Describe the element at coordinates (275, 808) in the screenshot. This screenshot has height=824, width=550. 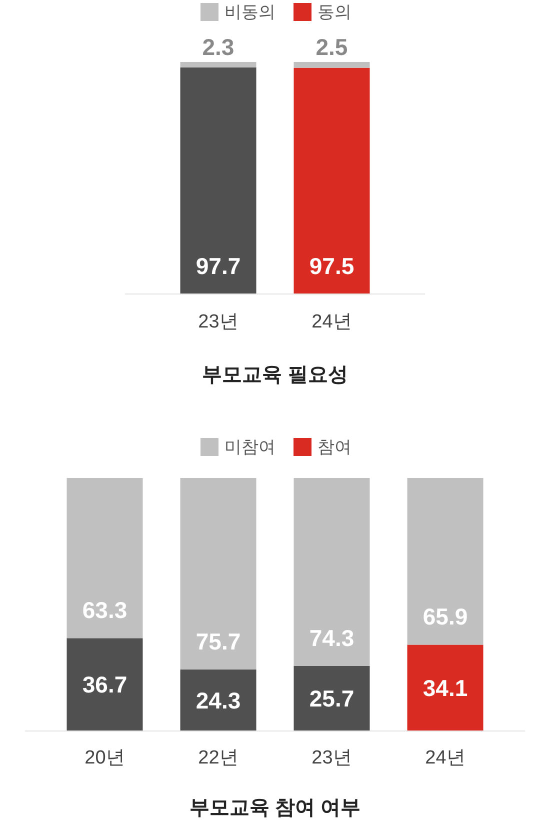
I see `text: 부모교육 참여 여부` at that location.